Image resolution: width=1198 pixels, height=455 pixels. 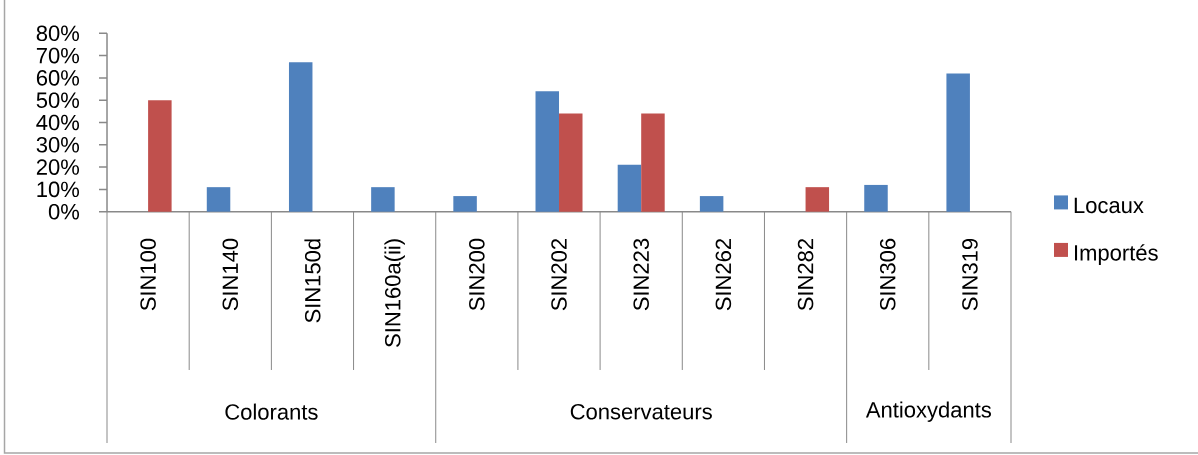 What do you see at coordinates (58, 145) in the screenshot?
I see `y-tick-label: 30%` at bounding box center [58, 145].